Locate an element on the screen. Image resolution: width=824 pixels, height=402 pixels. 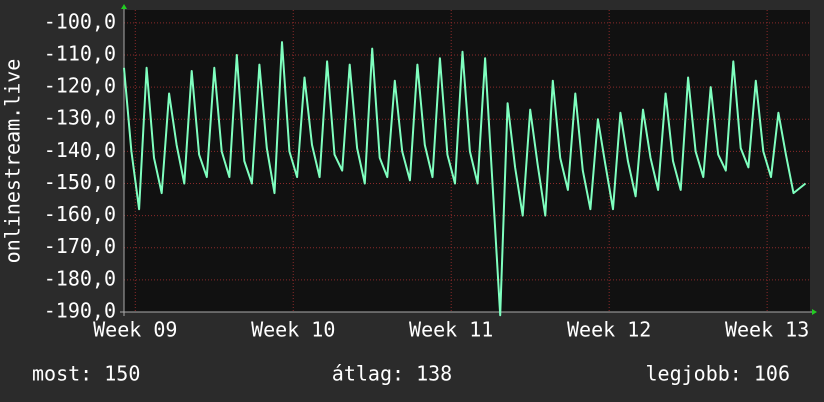
footer-best: legjobb: 106 is located at coordinates (718, 374).